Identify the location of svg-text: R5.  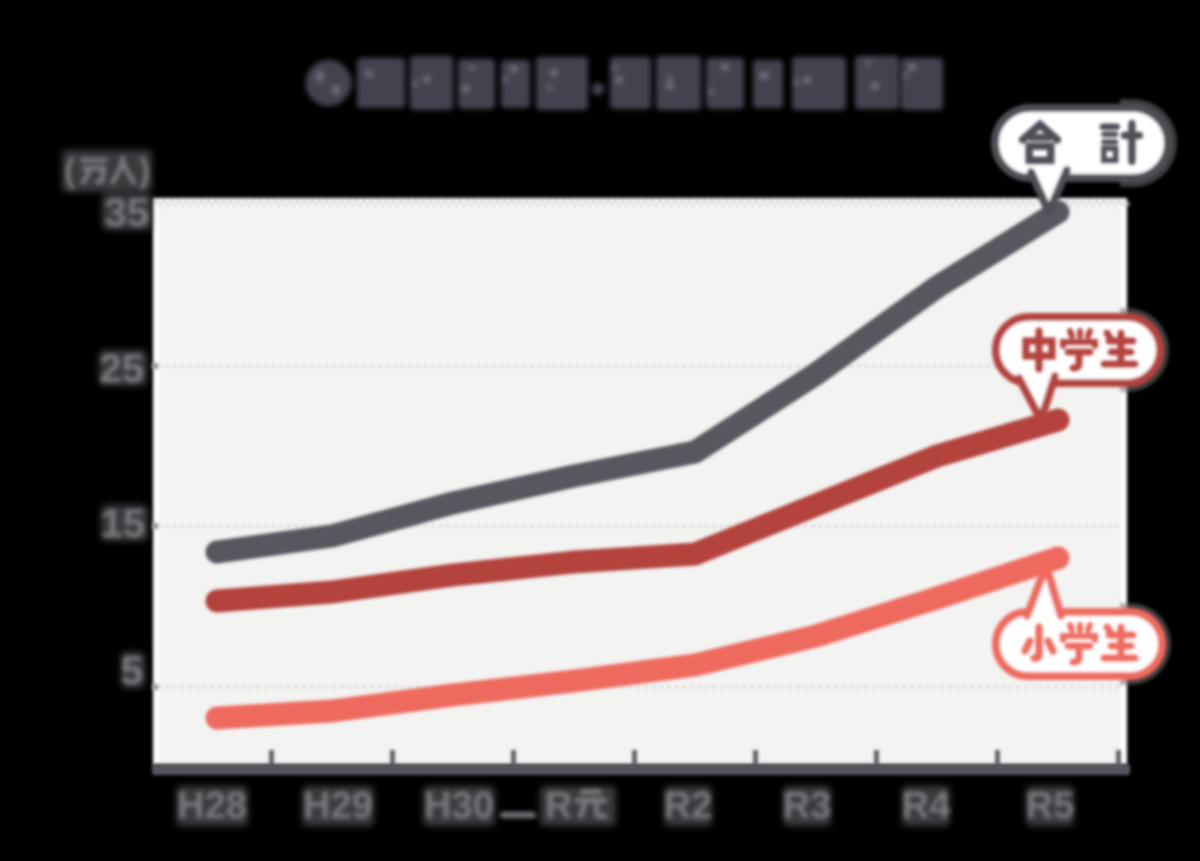
(1050, 806).